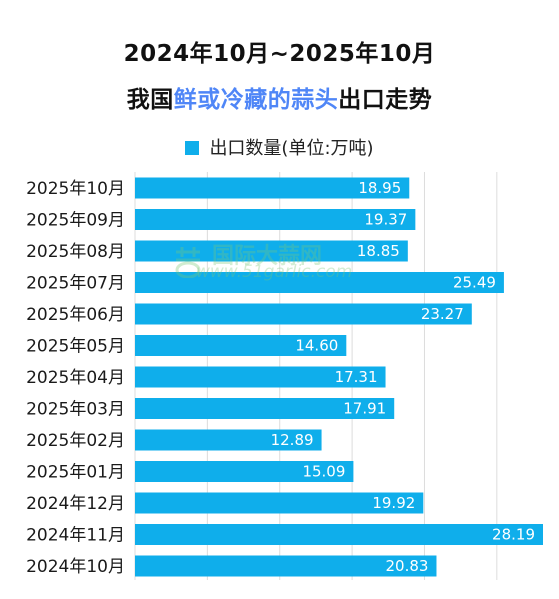 The height and width of the screenshot is (599, 559). I want to click on chart-title-line2: 我国鲜或冷藏的蒜头出口走势, so click(279, 97).